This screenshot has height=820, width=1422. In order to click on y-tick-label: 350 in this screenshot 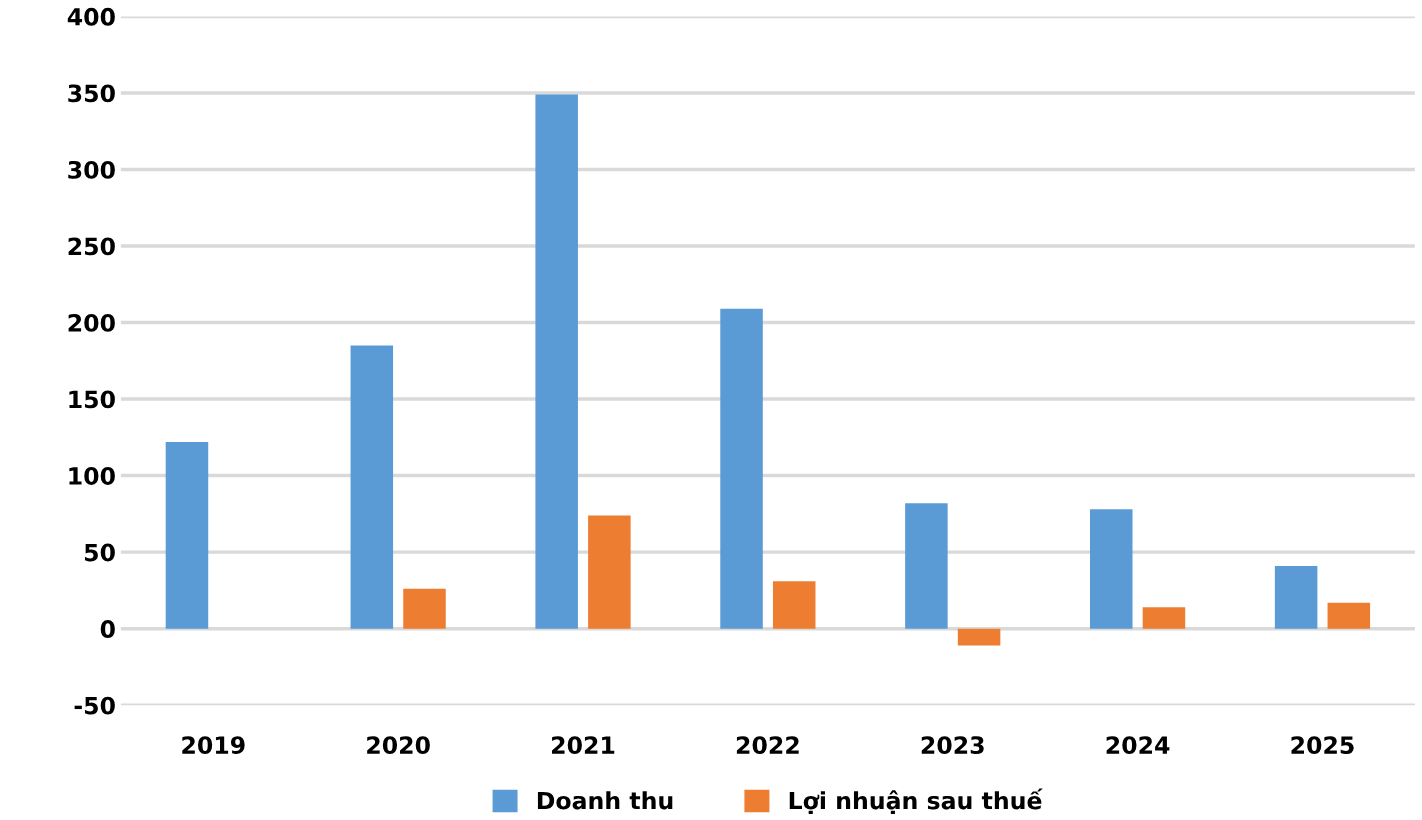, I will do `click(91, 93)`.